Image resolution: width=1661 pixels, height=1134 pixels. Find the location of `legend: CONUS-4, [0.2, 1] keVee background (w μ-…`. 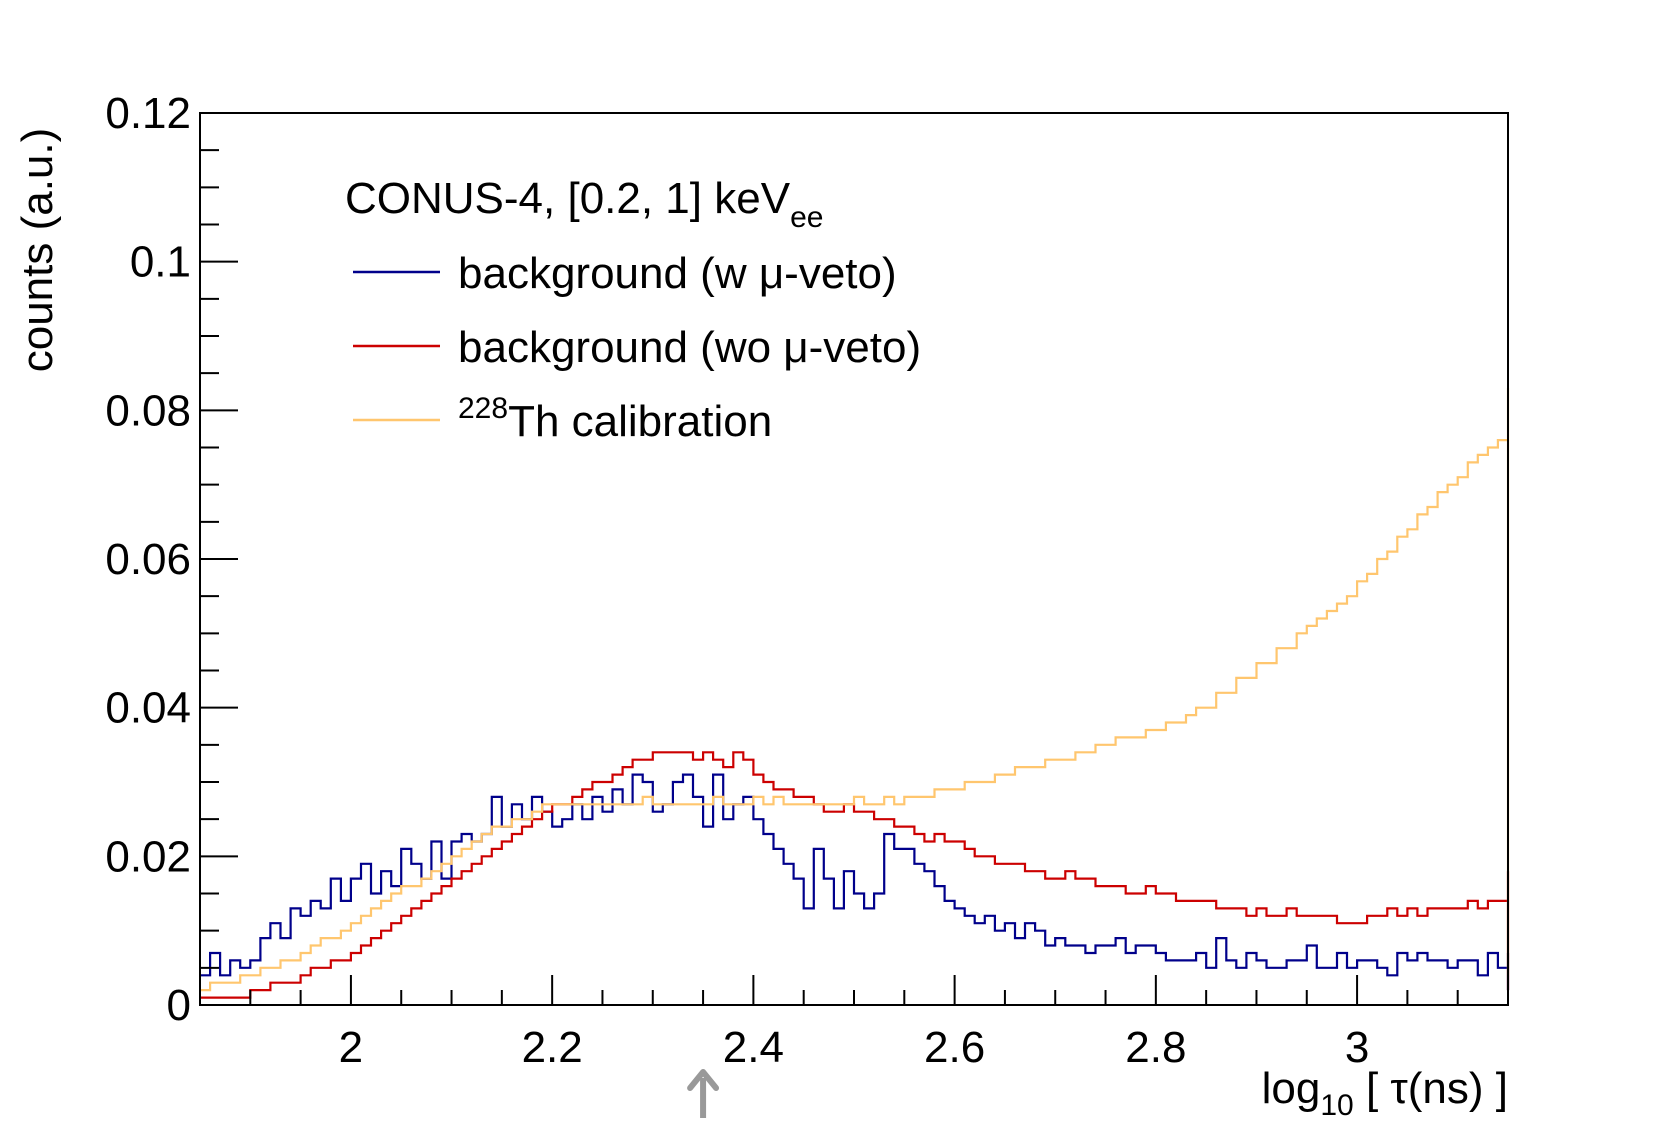

legend: CONUS-4, [0.2, 1] keVee background (w μ-… is located at coordinates (633, 310).